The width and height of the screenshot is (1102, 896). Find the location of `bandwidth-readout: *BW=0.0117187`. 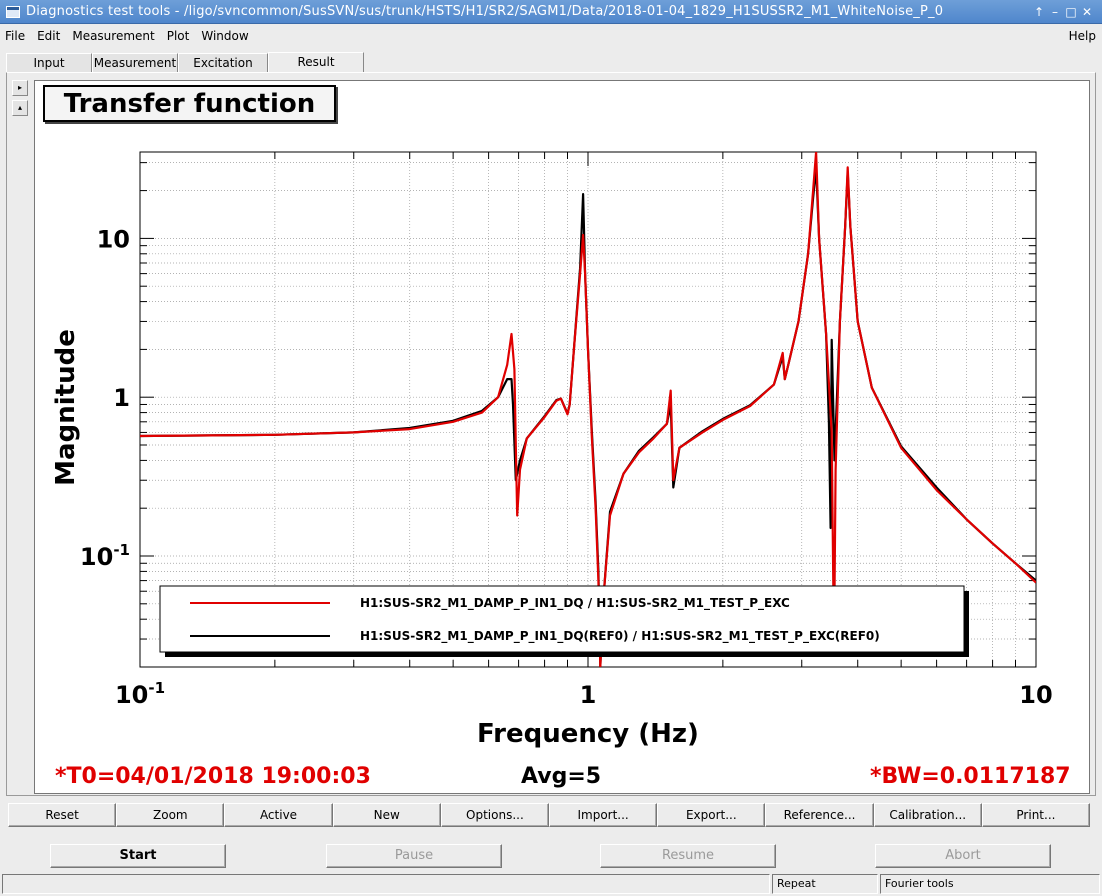

bandwidth-readout: *BW=0.0117187 is located at coordinates (970, 776).